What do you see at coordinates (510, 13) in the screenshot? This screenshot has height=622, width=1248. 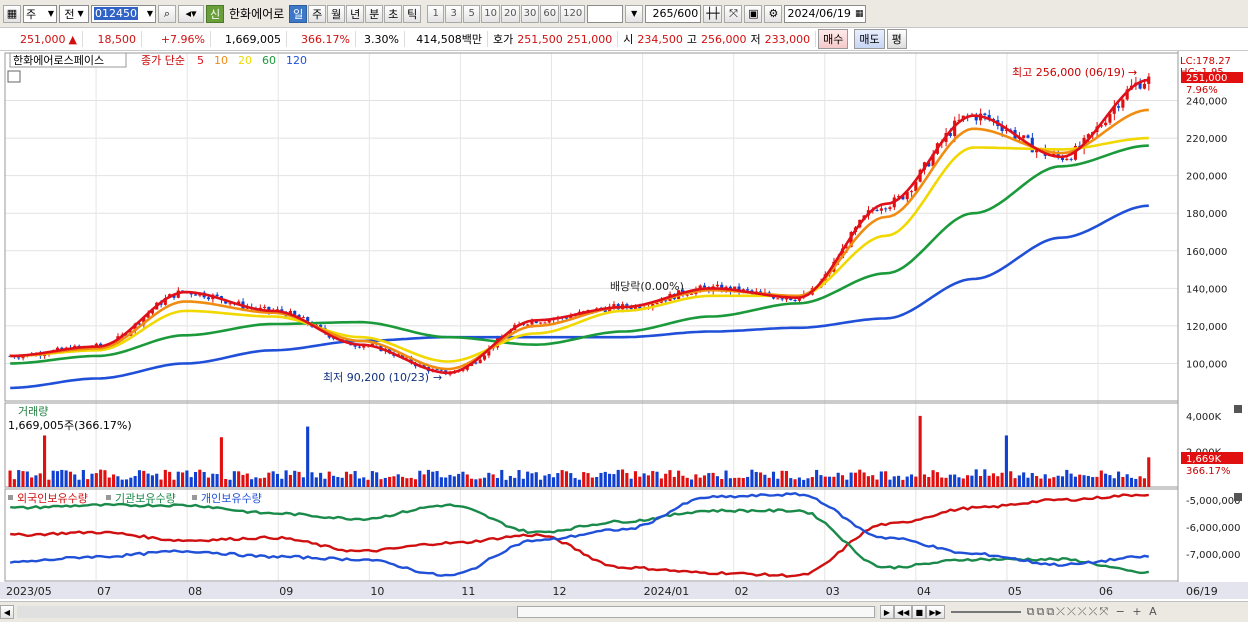 I see `interval-tab-4: 20` at bounding box center [510, 13].